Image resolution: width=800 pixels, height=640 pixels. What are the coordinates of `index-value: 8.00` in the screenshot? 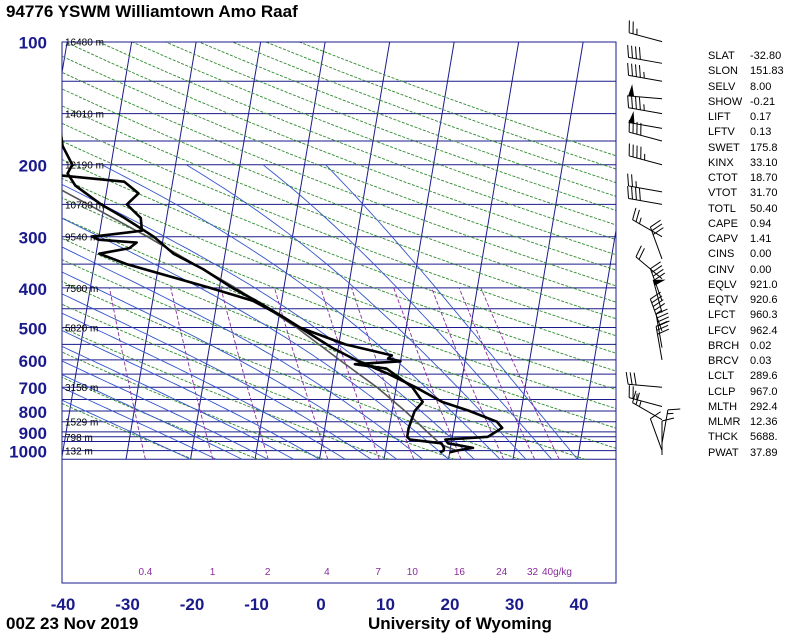 It's located at (761, 86).